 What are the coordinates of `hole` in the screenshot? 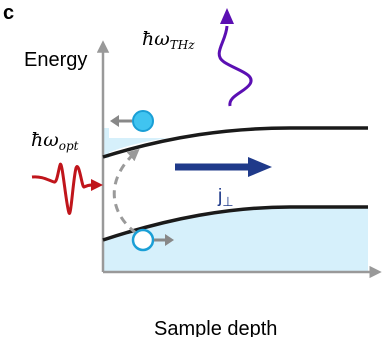 It's located at (143, 240).